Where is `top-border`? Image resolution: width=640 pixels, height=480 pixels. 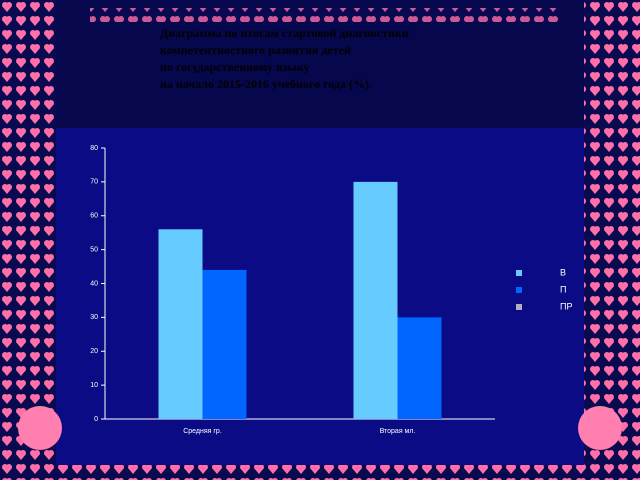 top-border is located at coordinates (325, 15).